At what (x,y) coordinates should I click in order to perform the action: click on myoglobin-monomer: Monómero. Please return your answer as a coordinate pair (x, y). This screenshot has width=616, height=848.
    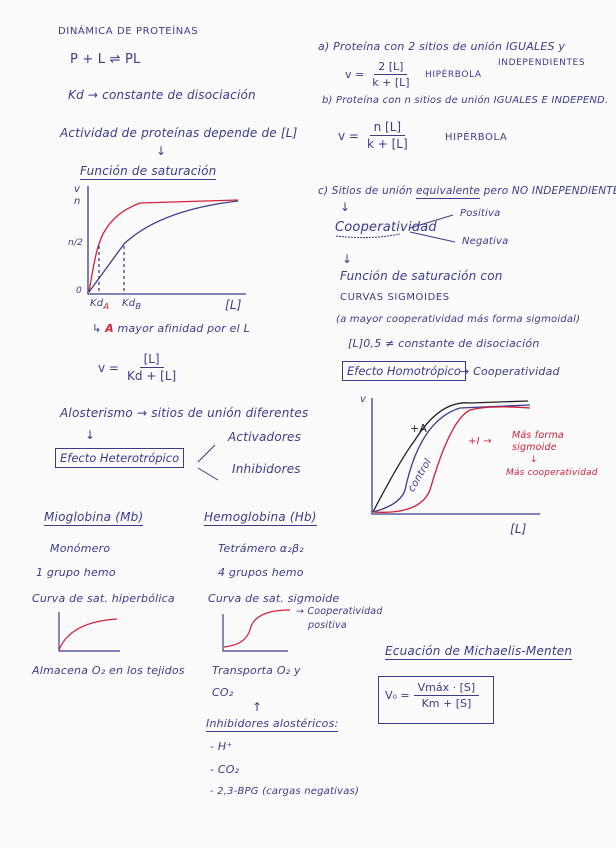
    Looking at the image, I should click on (80, 548).